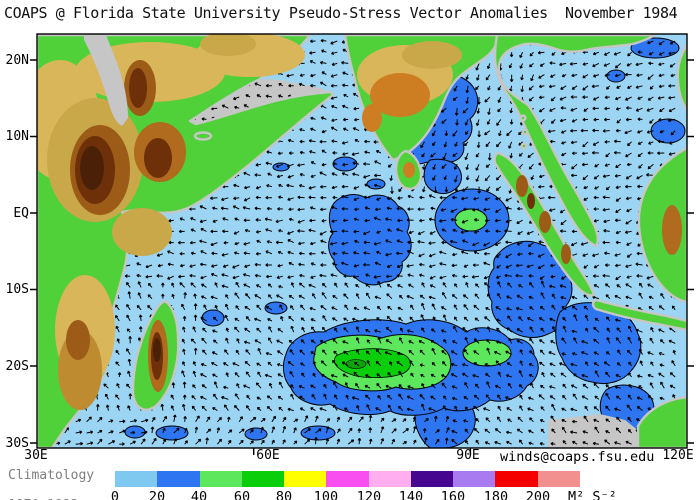 Image resolution: width=700 pixels, height=500 pixels. Describe the element at coordinates (51, 475) in the screenshot. I see `climatology-line1: Climatology` at that location.